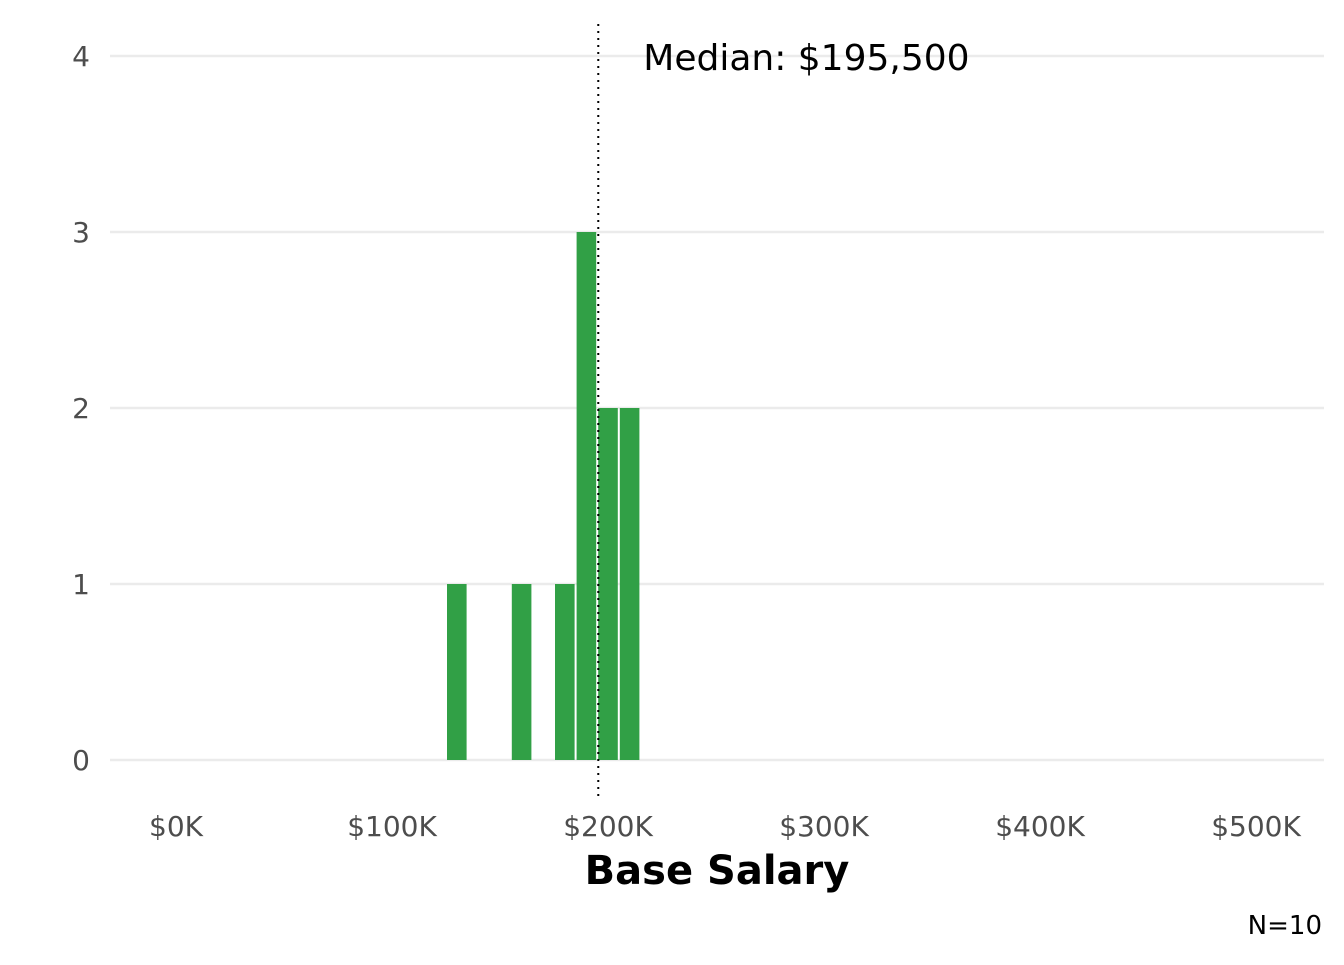 This screenshot has width=1344, height=965. I want to click on y-tick-label-3: 3, so click(81, 232).